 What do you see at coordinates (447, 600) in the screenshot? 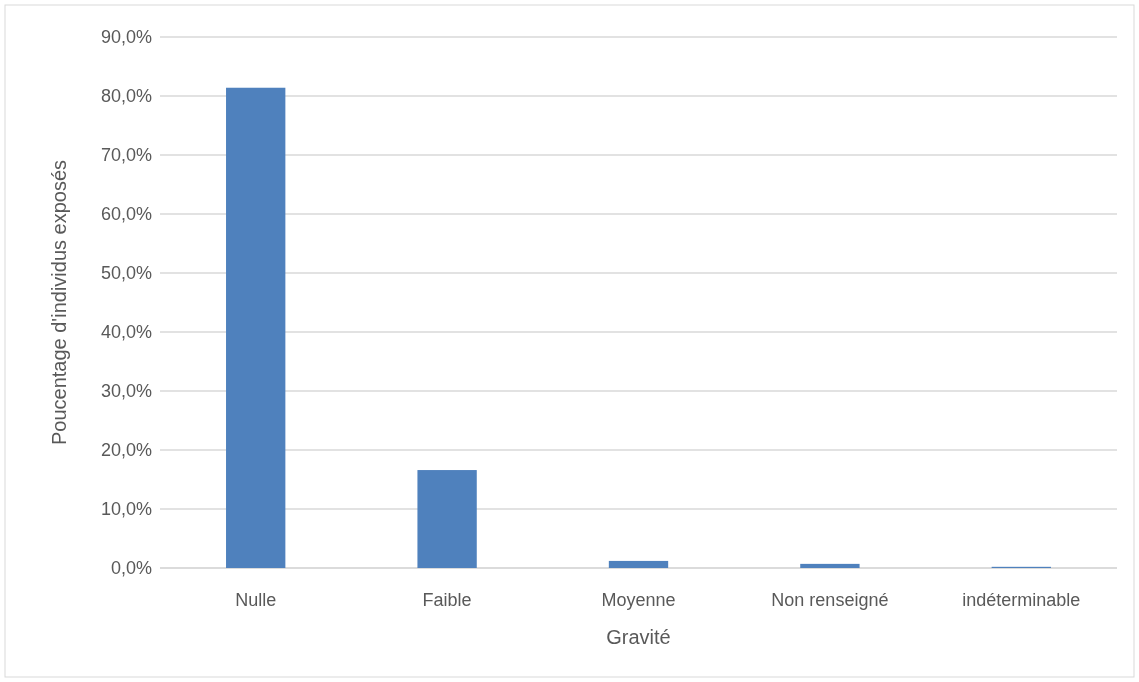
I see `x-tick-label: Faible` at bounding box center [447, 600].